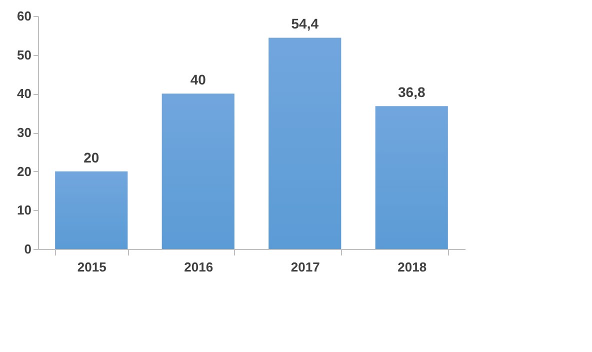 This screenshot has height=352, width=592. I want to click on y-tick-label: 0, so click(28, 249).